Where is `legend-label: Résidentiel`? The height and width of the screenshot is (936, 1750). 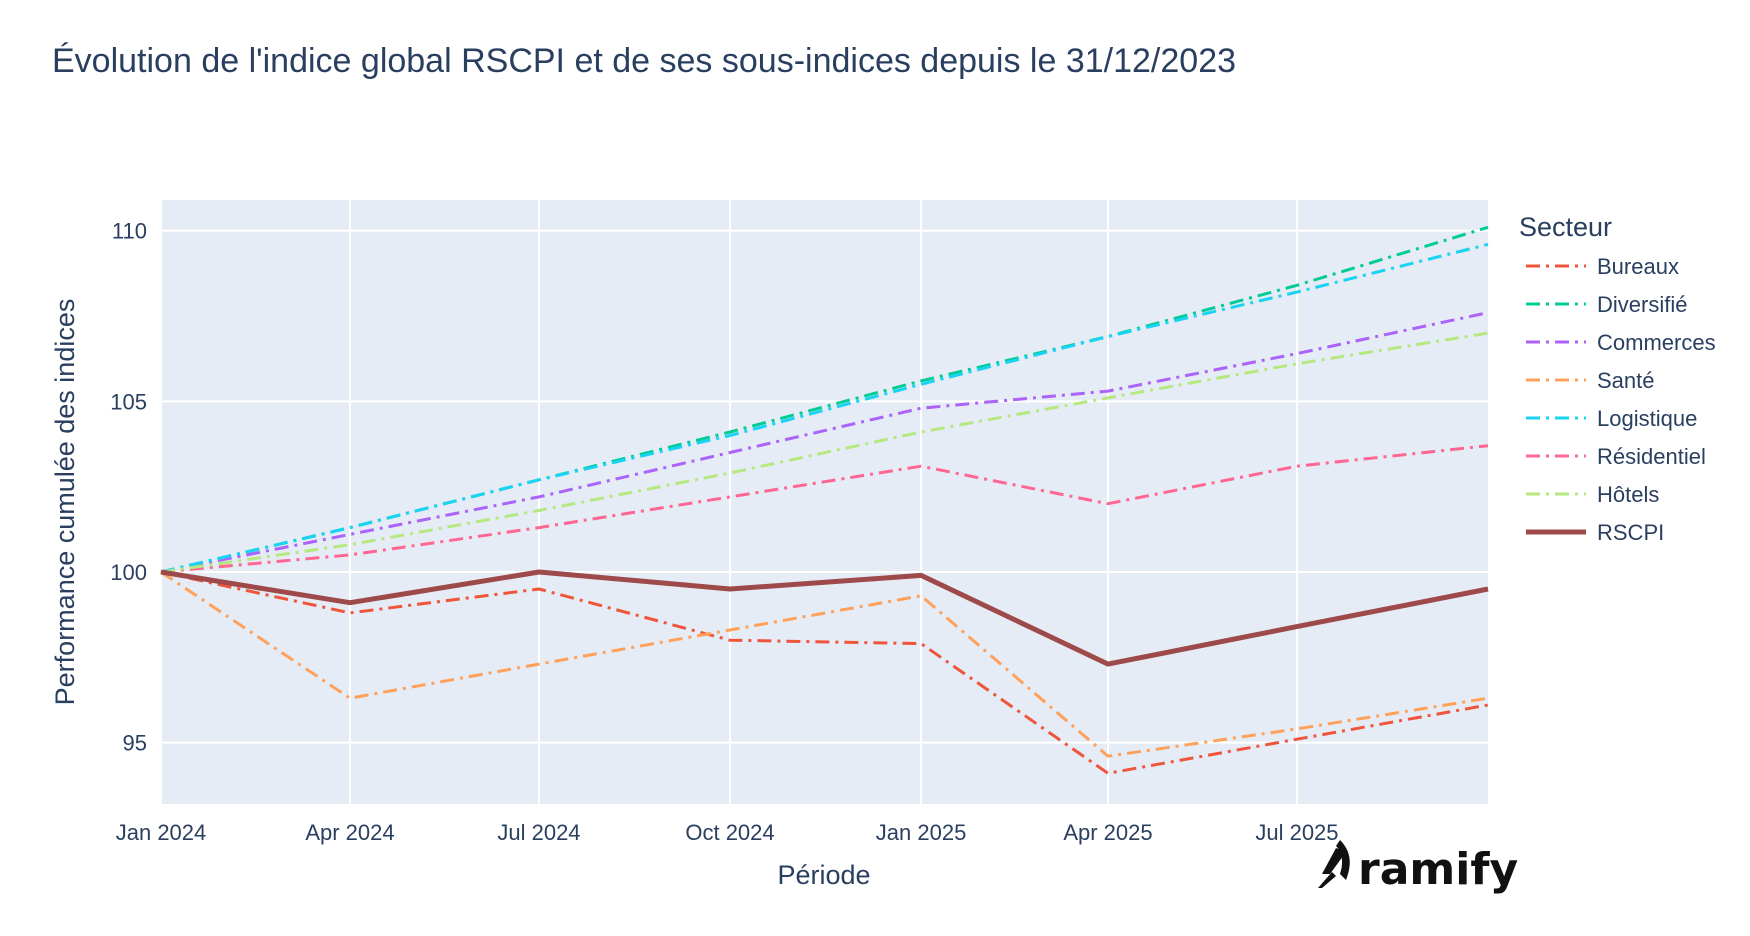
legend-label: Résidentiel is located at coordinates (1651, 456).